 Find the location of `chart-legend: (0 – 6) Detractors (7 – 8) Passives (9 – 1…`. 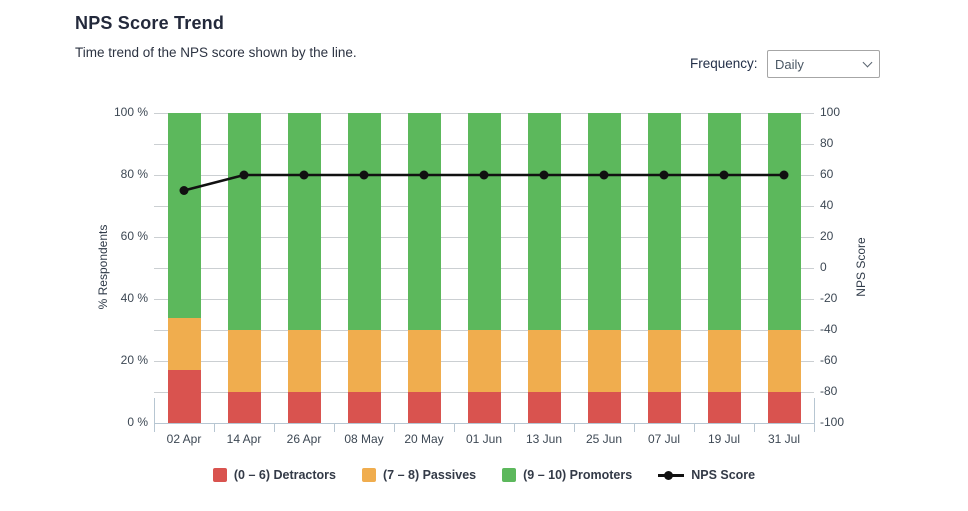

chart-legend: (0 – 6) Detractors (7 – 8) Passives (9 – 1… is located at coordinates (484, 475).